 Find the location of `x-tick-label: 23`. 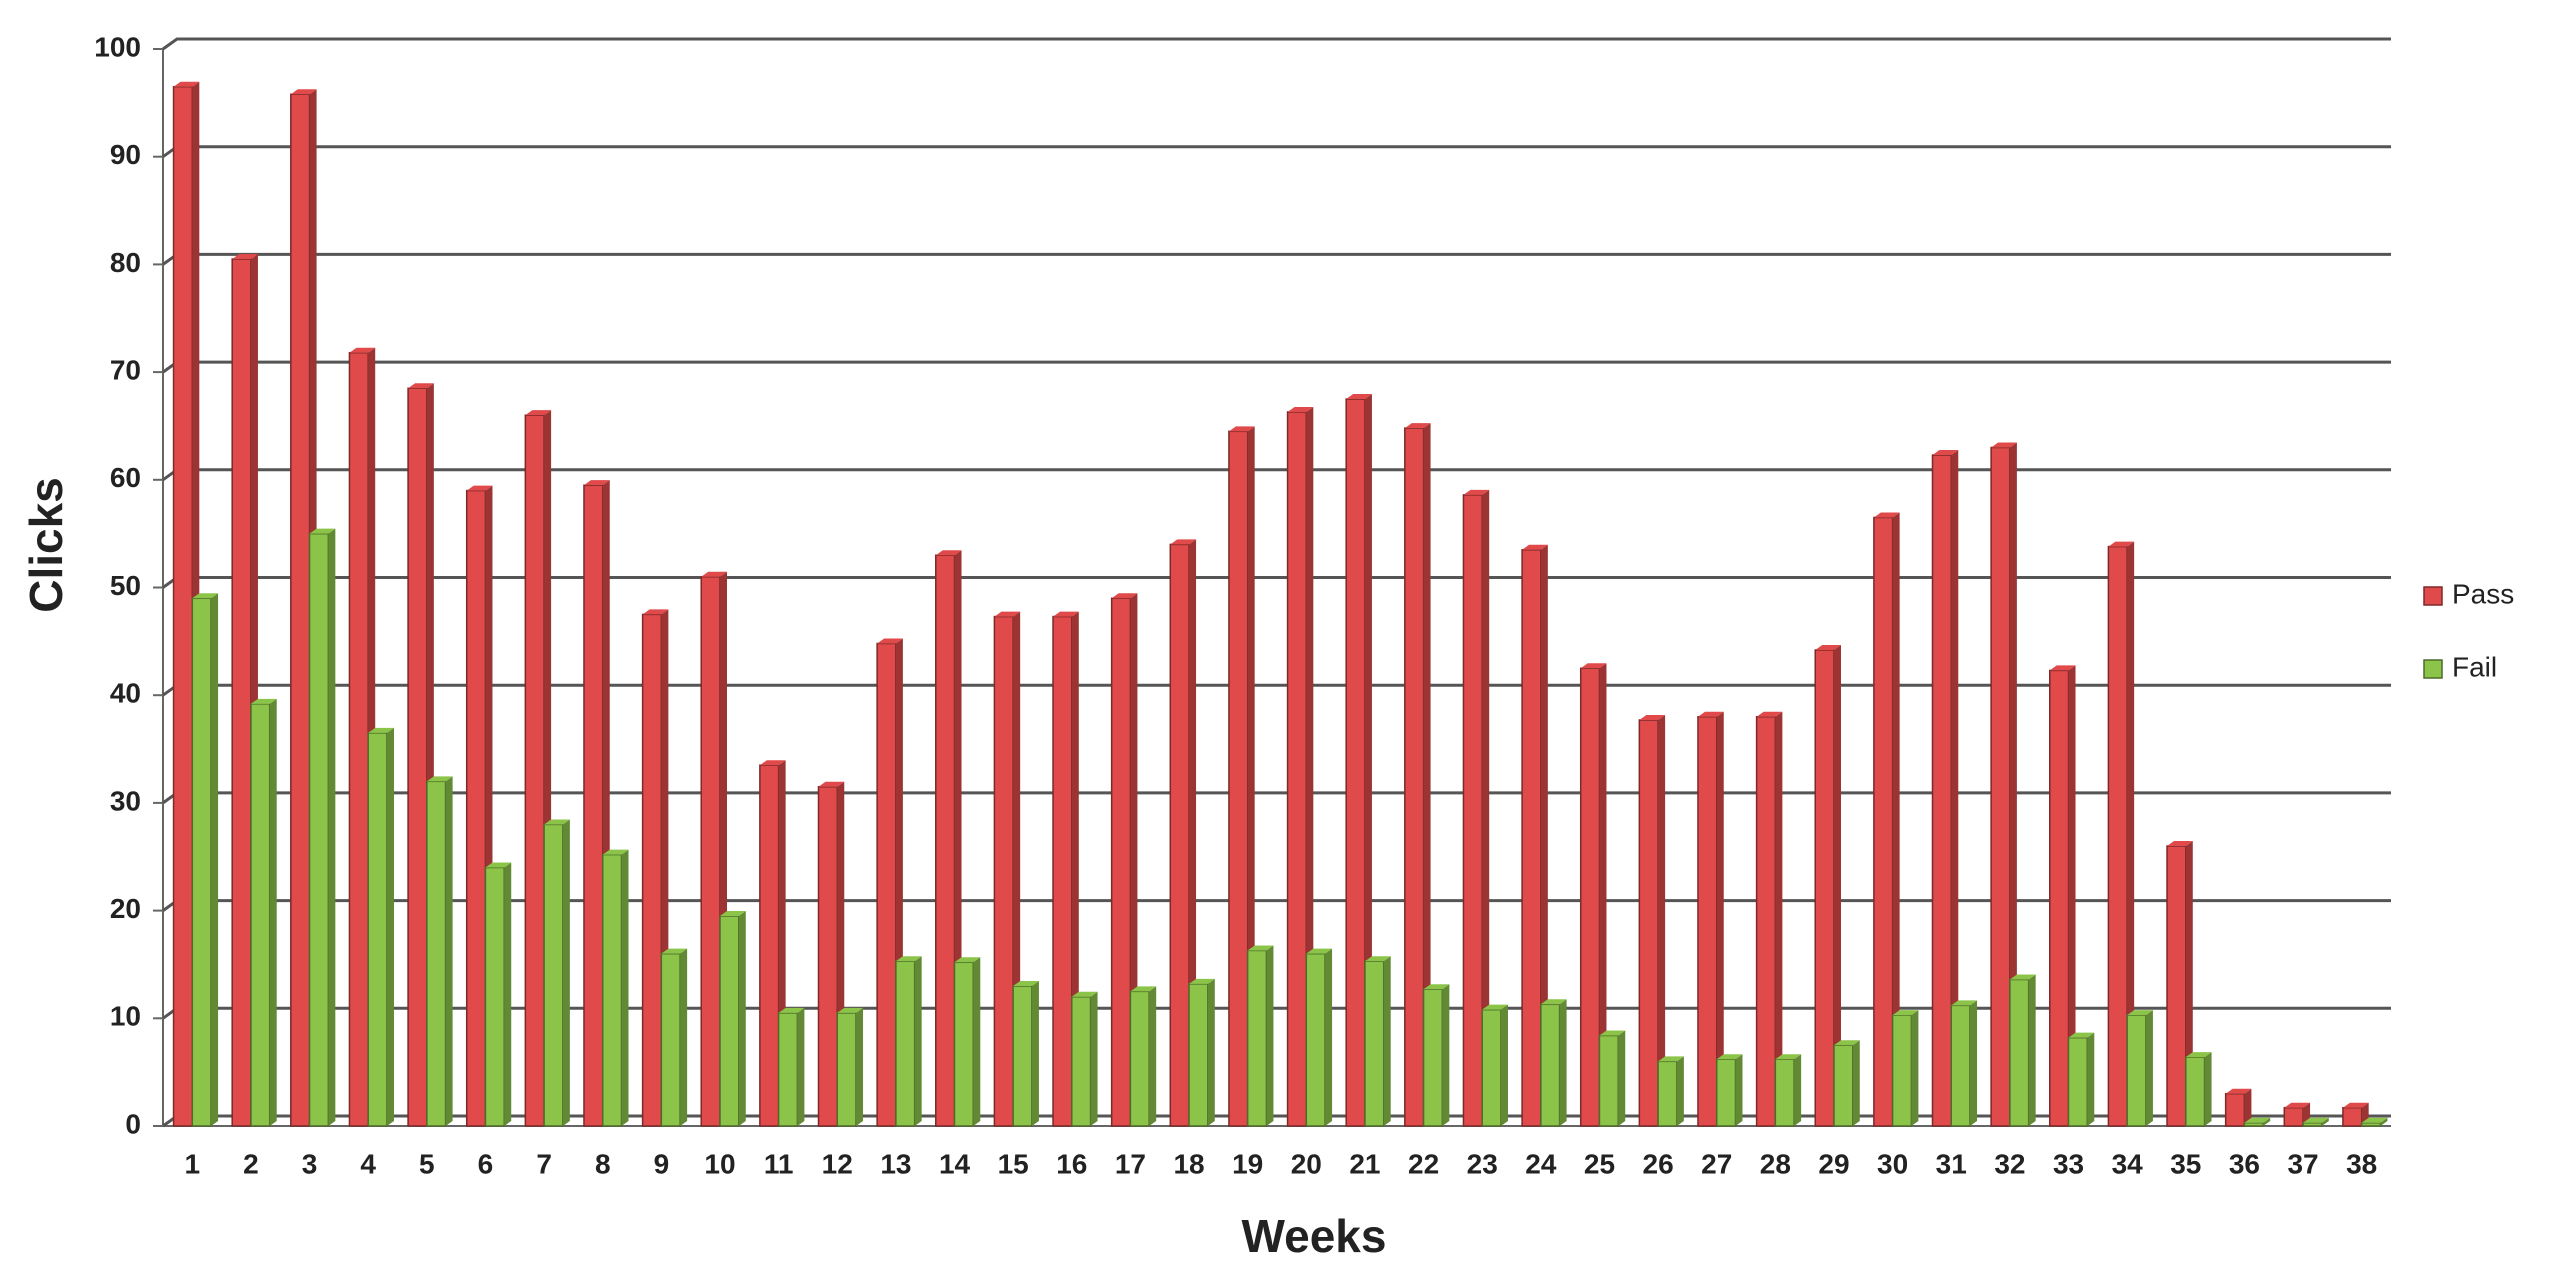

x-tick-label: 23 is located at coordinates (1482, 1163).